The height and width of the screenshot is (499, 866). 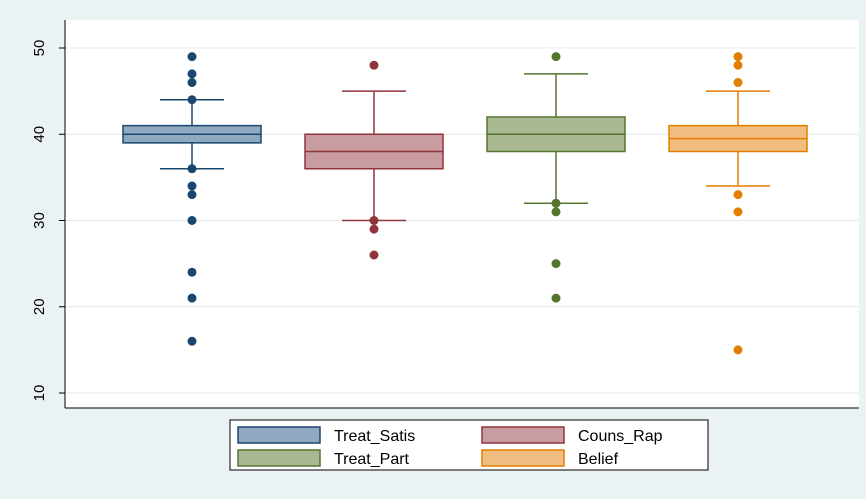 I want to click on box-treat-part, so click(x=556, y=177).